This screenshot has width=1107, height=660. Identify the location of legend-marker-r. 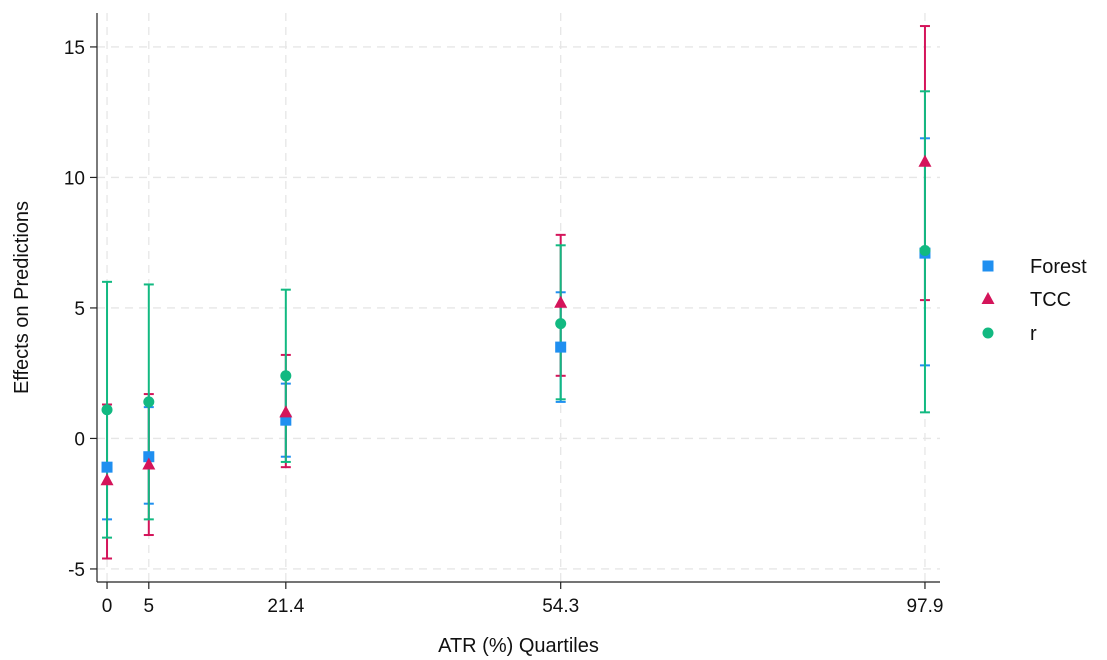
(988, 333).